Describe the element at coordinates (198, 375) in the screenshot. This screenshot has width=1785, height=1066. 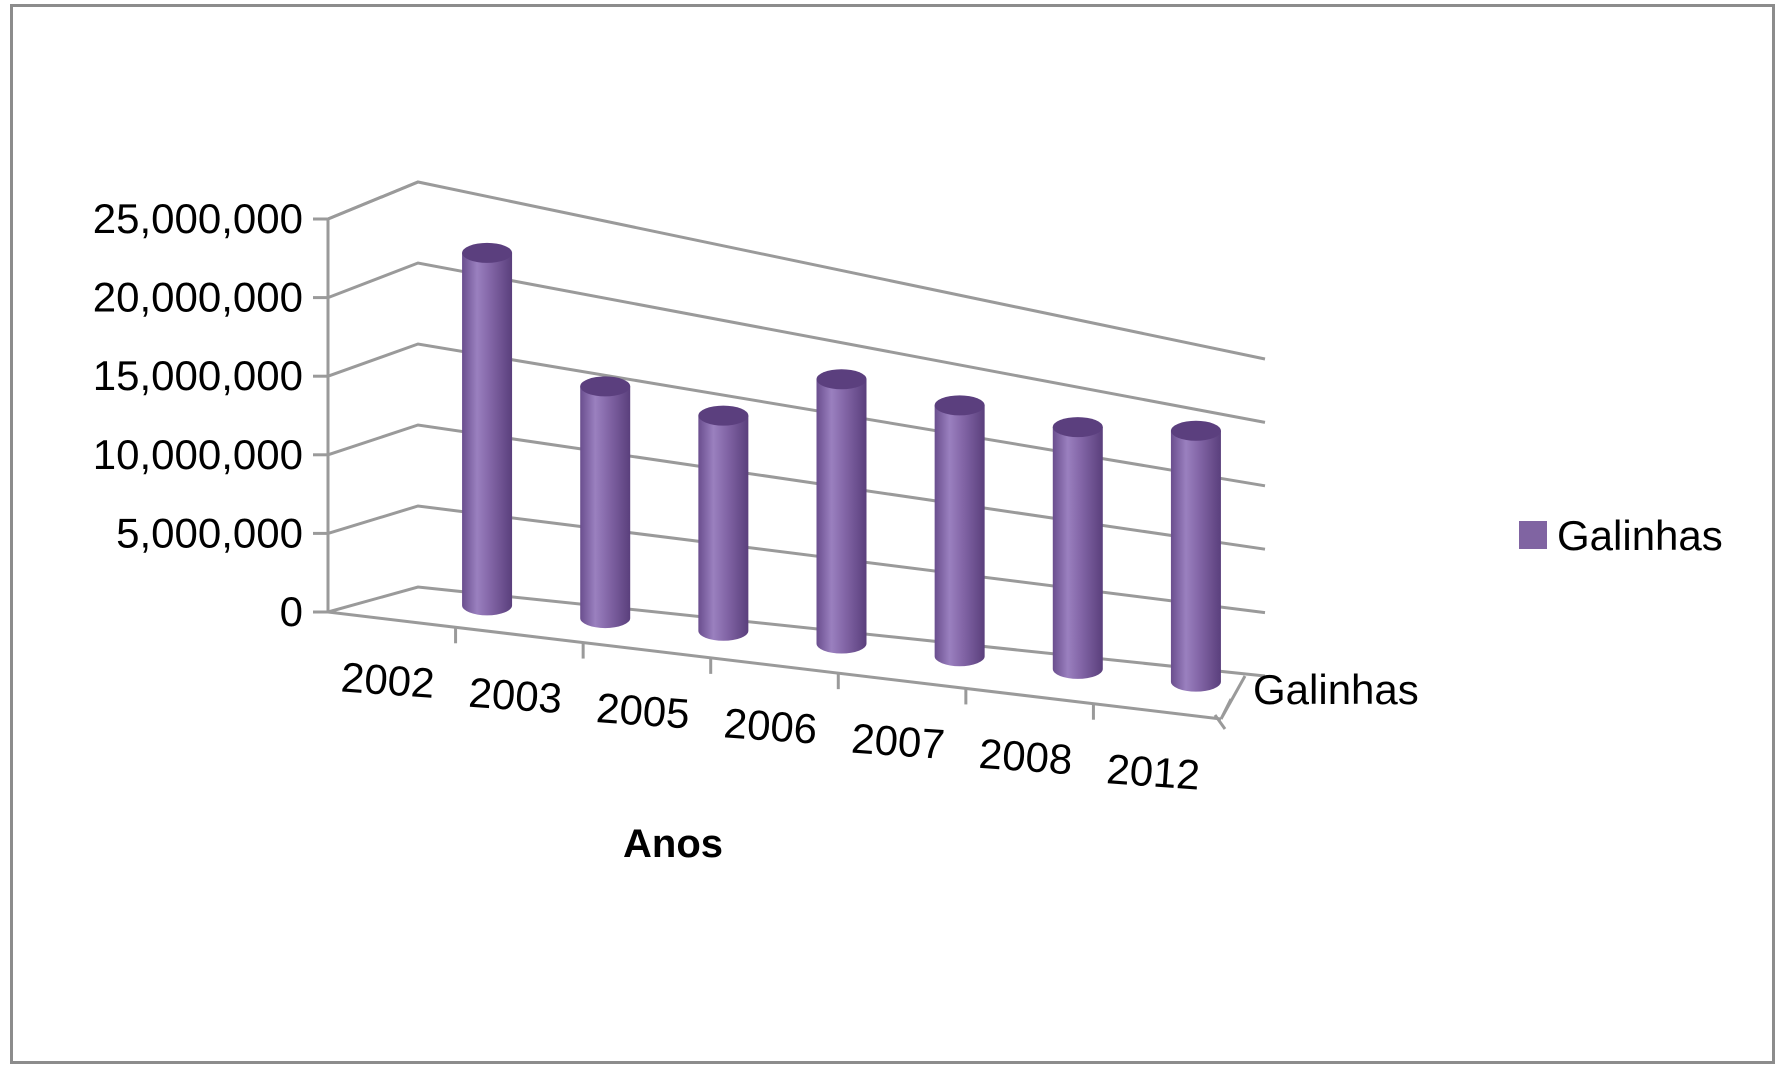
I see `y-tick-label: 15,000,000` at that location.